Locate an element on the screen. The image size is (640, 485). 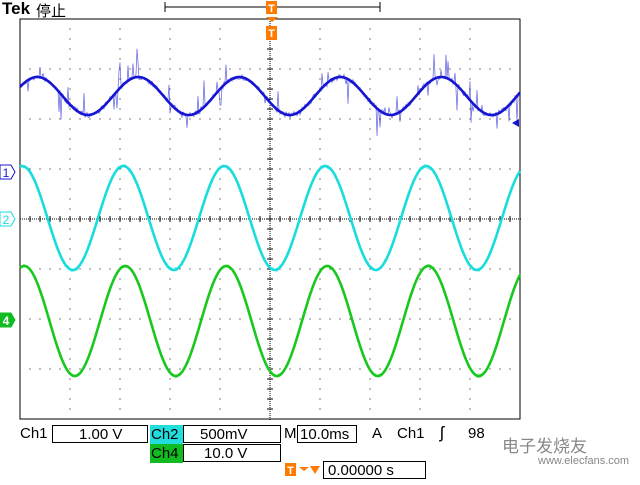
trigger-mode-label: A is located at coordinates (377, 433).